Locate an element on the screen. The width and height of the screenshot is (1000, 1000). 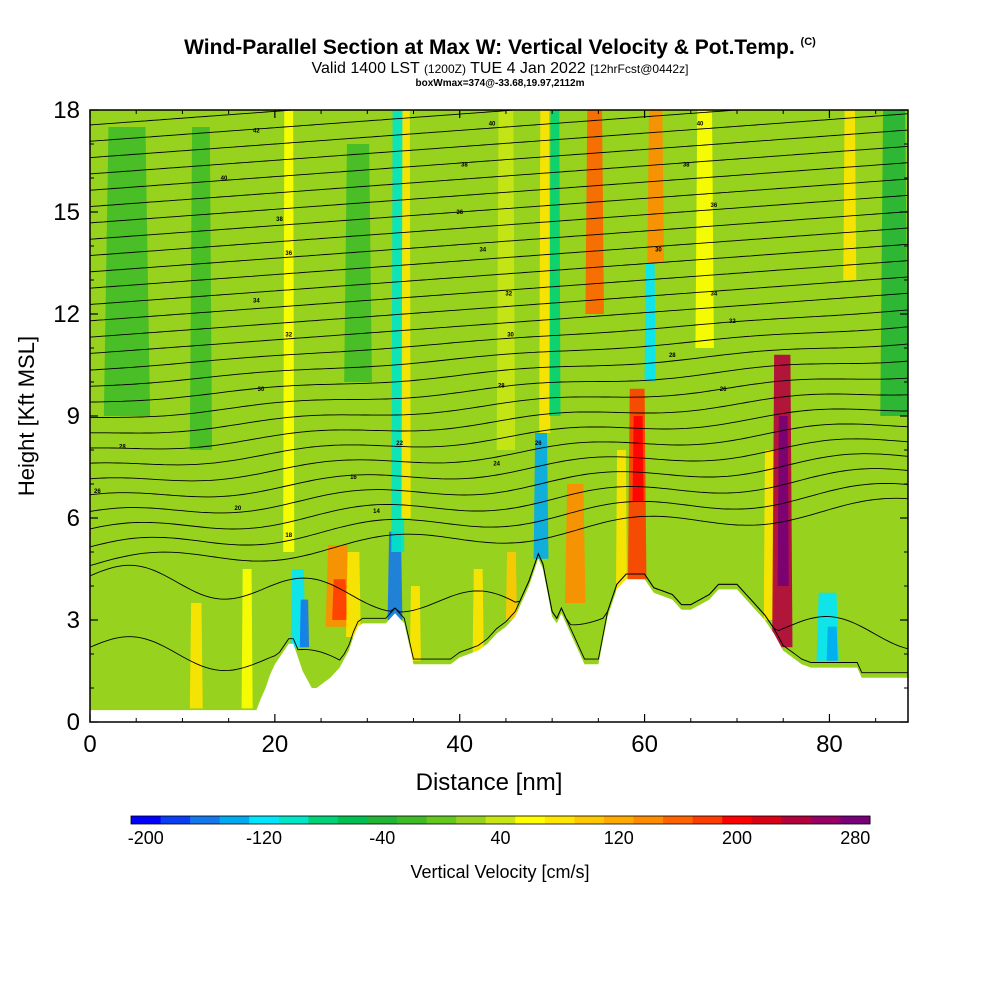
colorbar-tick-label: 200 is located at coordinates (737, 838).